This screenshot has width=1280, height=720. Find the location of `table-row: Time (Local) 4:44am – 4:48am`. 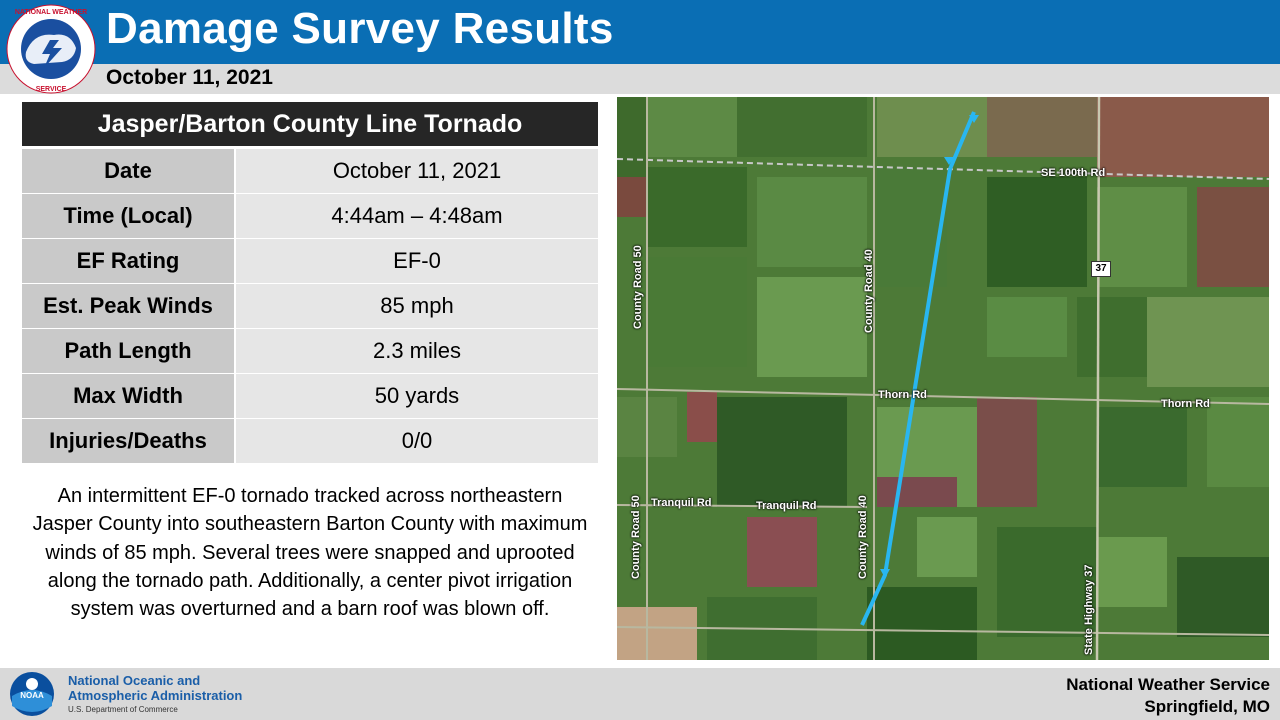

table-row: Time (Local) 4:44am – 4:48am is located at coordinates (310, 216).